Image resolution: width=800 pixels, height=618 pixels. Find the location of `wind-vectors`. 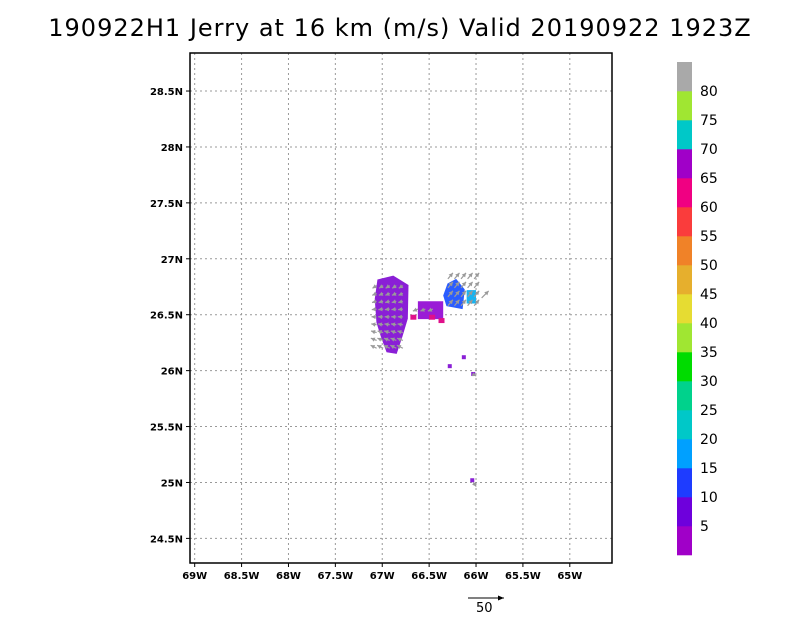

wind-vectors is located at coordinates (430, 379).